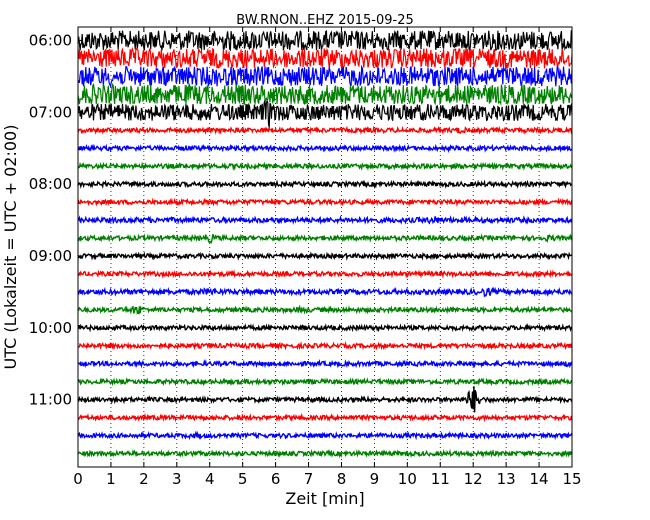 The height and width of the screenshot is (520, 650). What do you see at coordinates (210, 479) in the screenshot?
I see `x-tick-label: 4` at bounding box center [210, 479].